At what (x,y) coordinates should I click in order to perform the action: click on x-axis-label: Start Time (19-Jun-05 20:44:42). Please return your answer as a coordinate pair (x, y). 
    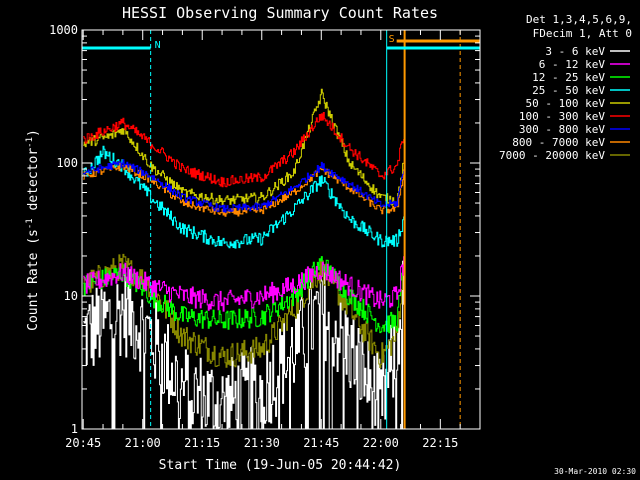
    Looking at the image, I should click on (280, 465).